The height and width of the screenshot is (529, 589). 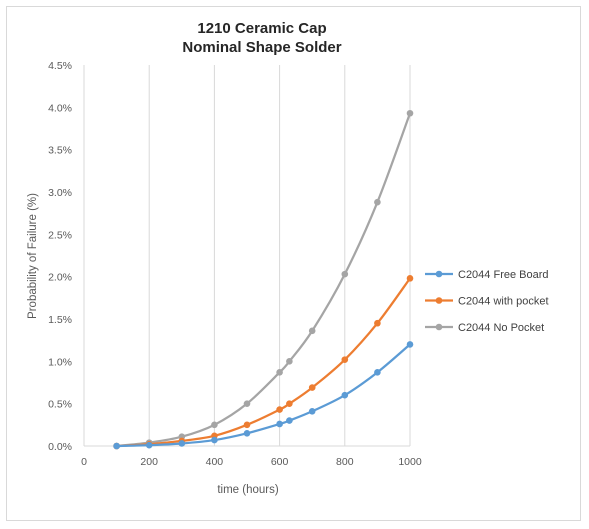 I want to click on y-tick-label: 3.5%, so click(x=60, y=151).